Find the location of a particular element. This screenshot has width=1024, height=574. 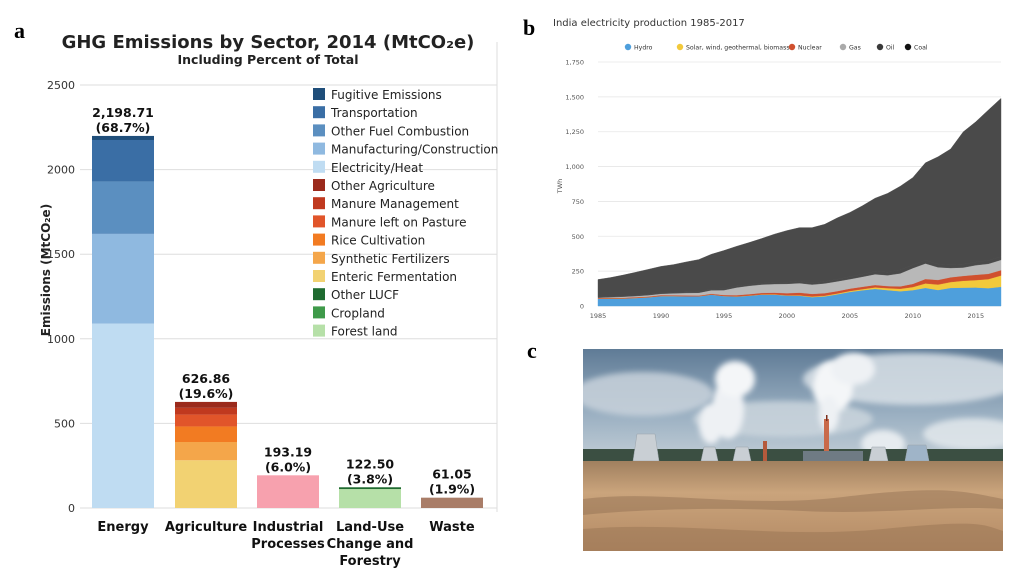

legend-label: Manure Management is located at coordinates (395, 204).